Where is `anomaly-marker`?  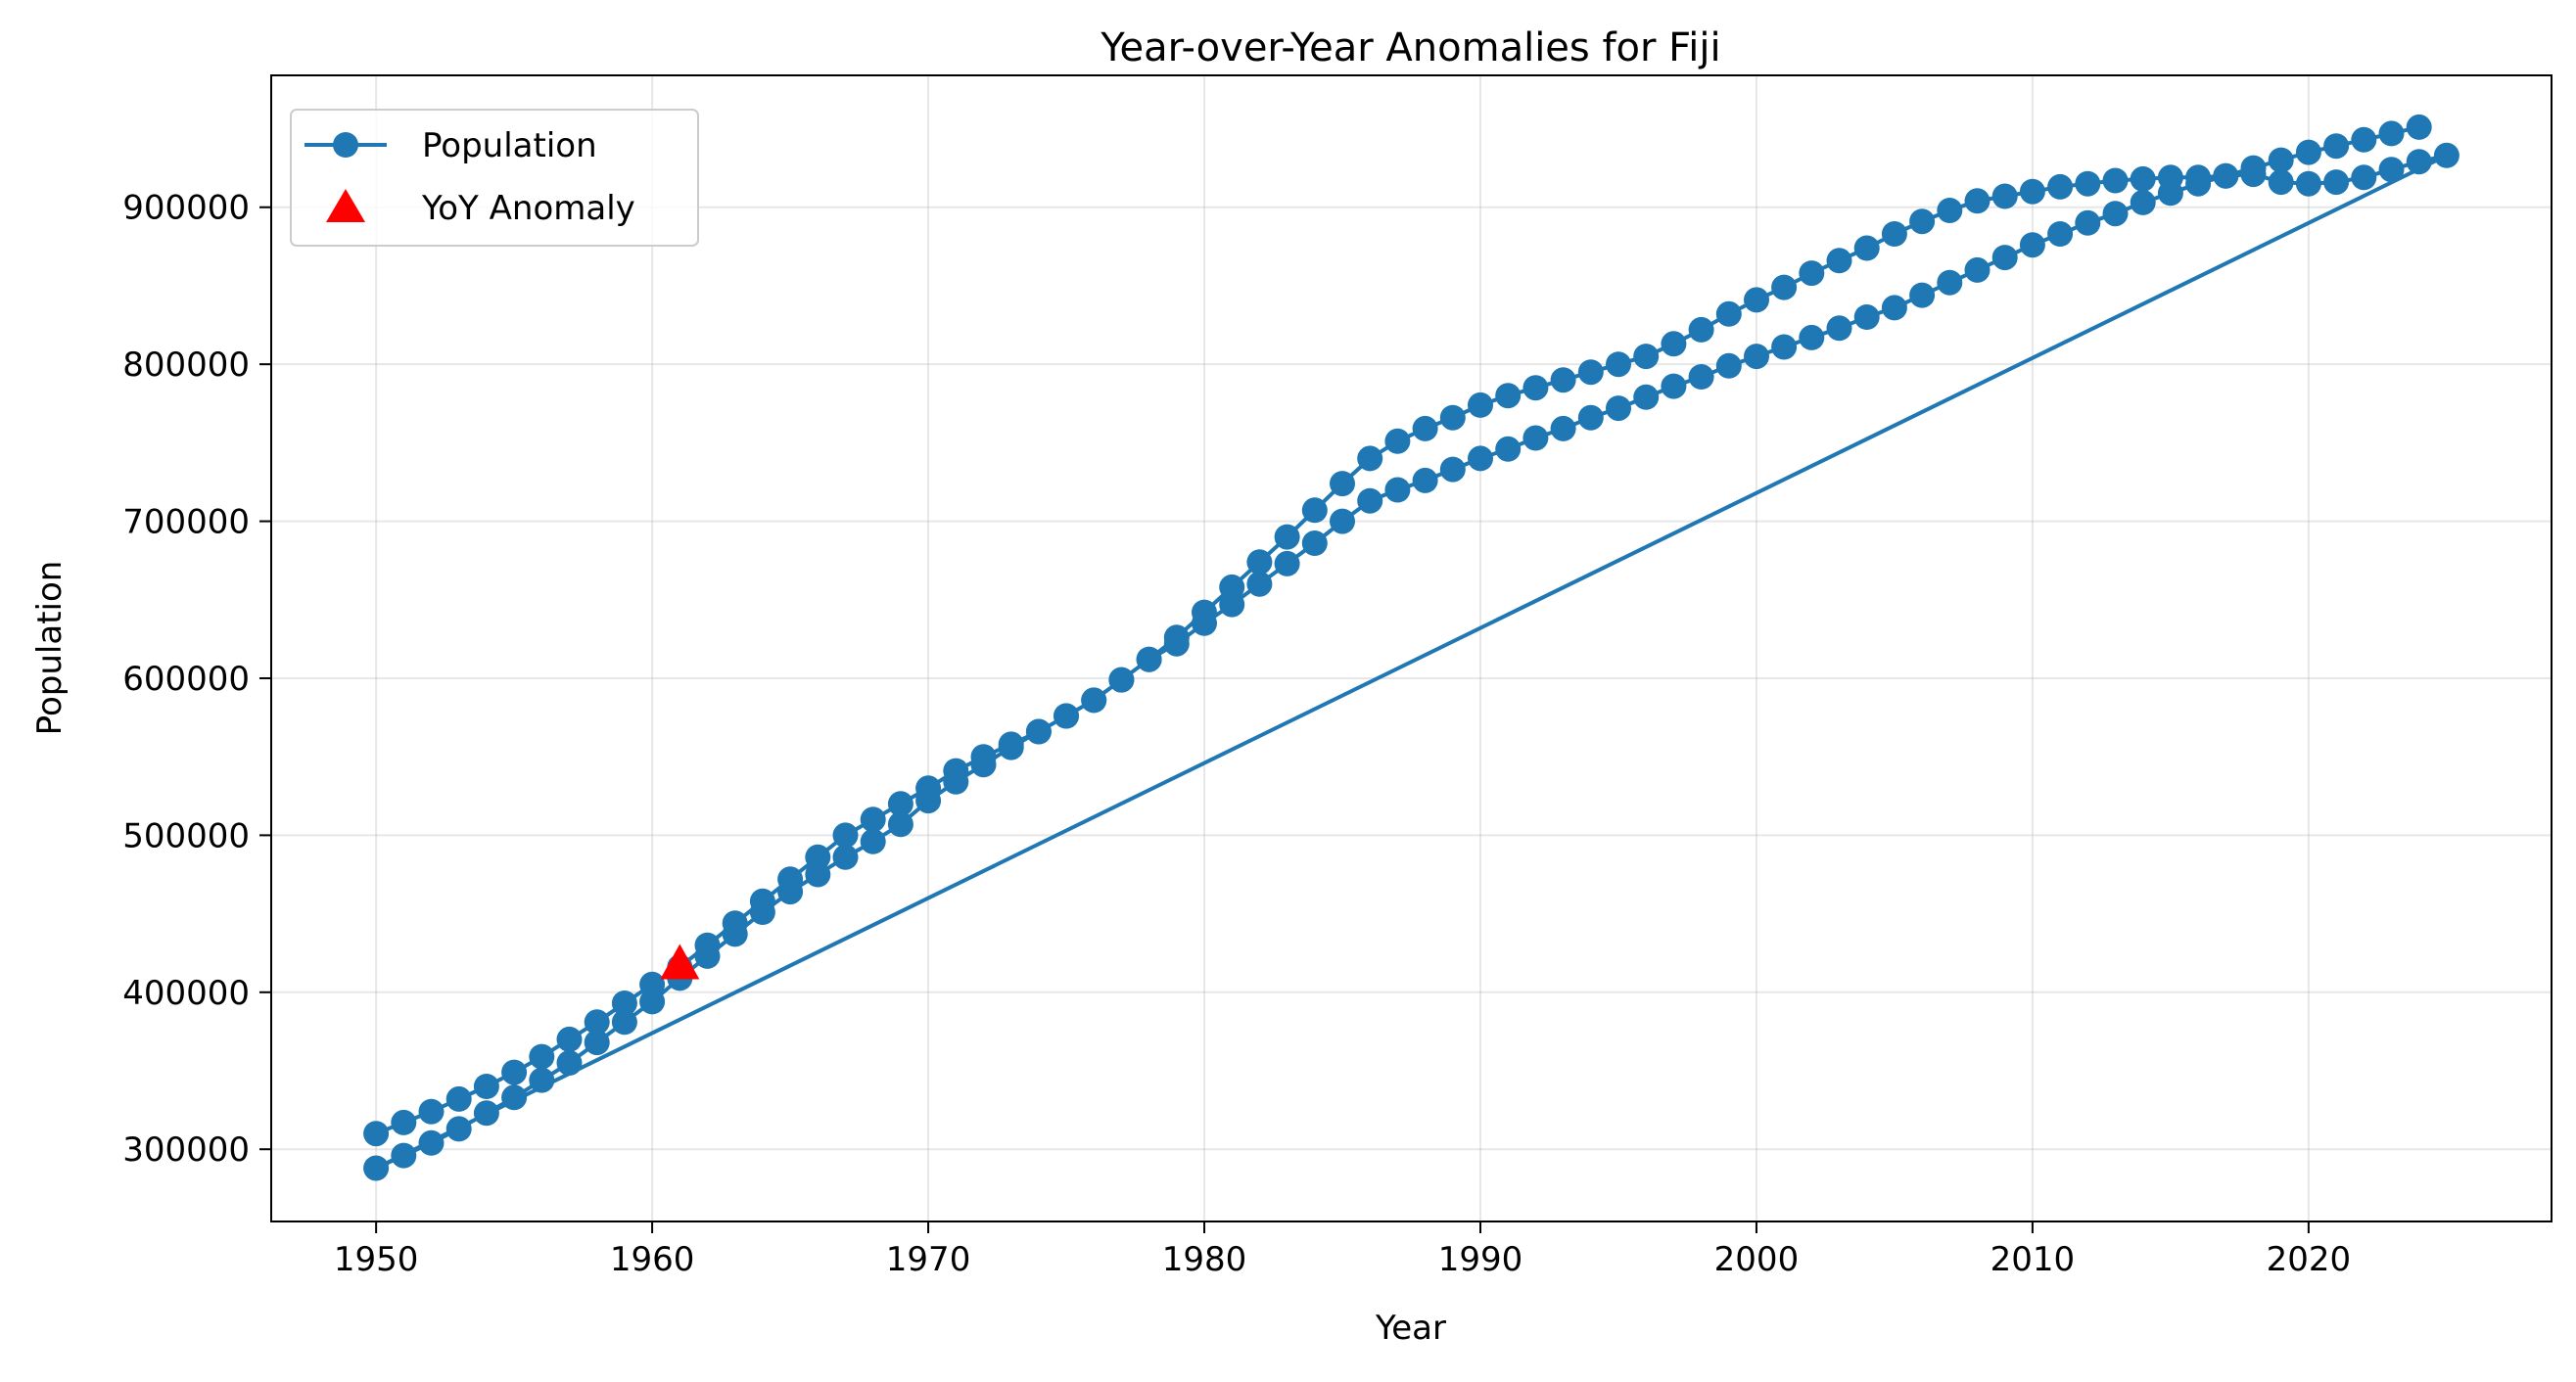 anomaly-marker is located at coordinates (680, 962).